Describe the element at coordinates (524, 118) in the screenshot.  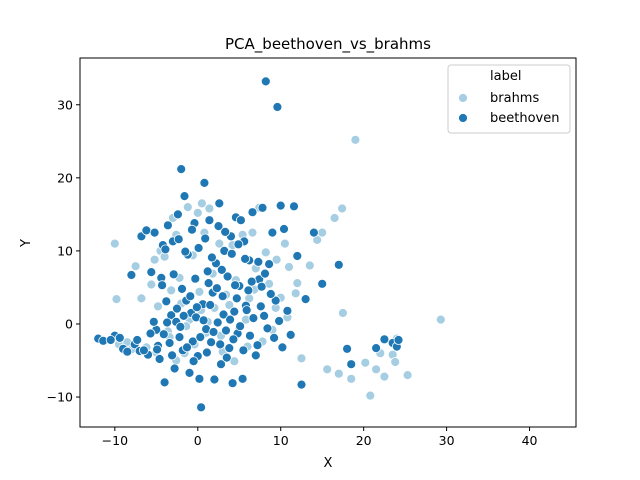
I see `legend-label-beethoven: beethoven` at that location.